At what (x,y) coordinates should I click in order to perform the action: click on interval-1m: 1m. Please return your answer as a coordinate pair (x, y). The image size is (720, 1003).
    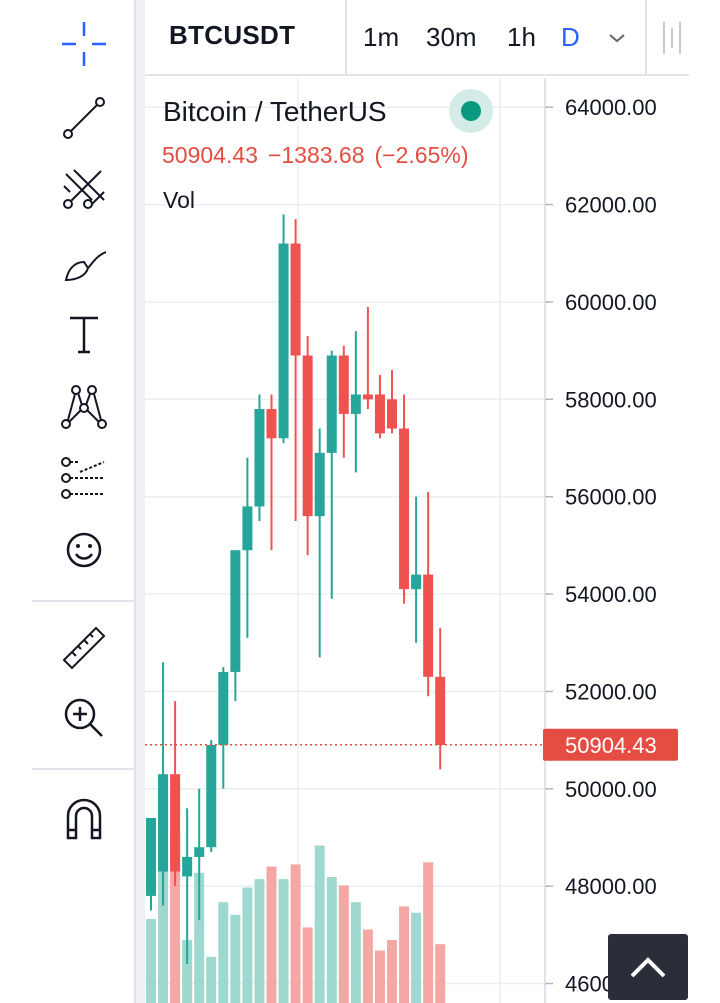
    Looking at the image, I should click on (381, 37).